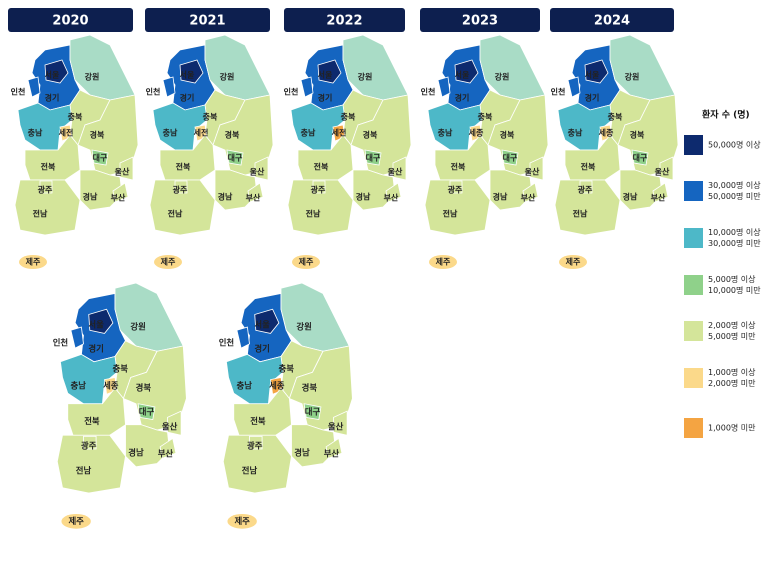 This screenshot has width=768, height=580. What do you see at coordinates (732, 372) in the screenshot?
I see `legend-label: 1,000명 이상` at bounding box center [732, 372].